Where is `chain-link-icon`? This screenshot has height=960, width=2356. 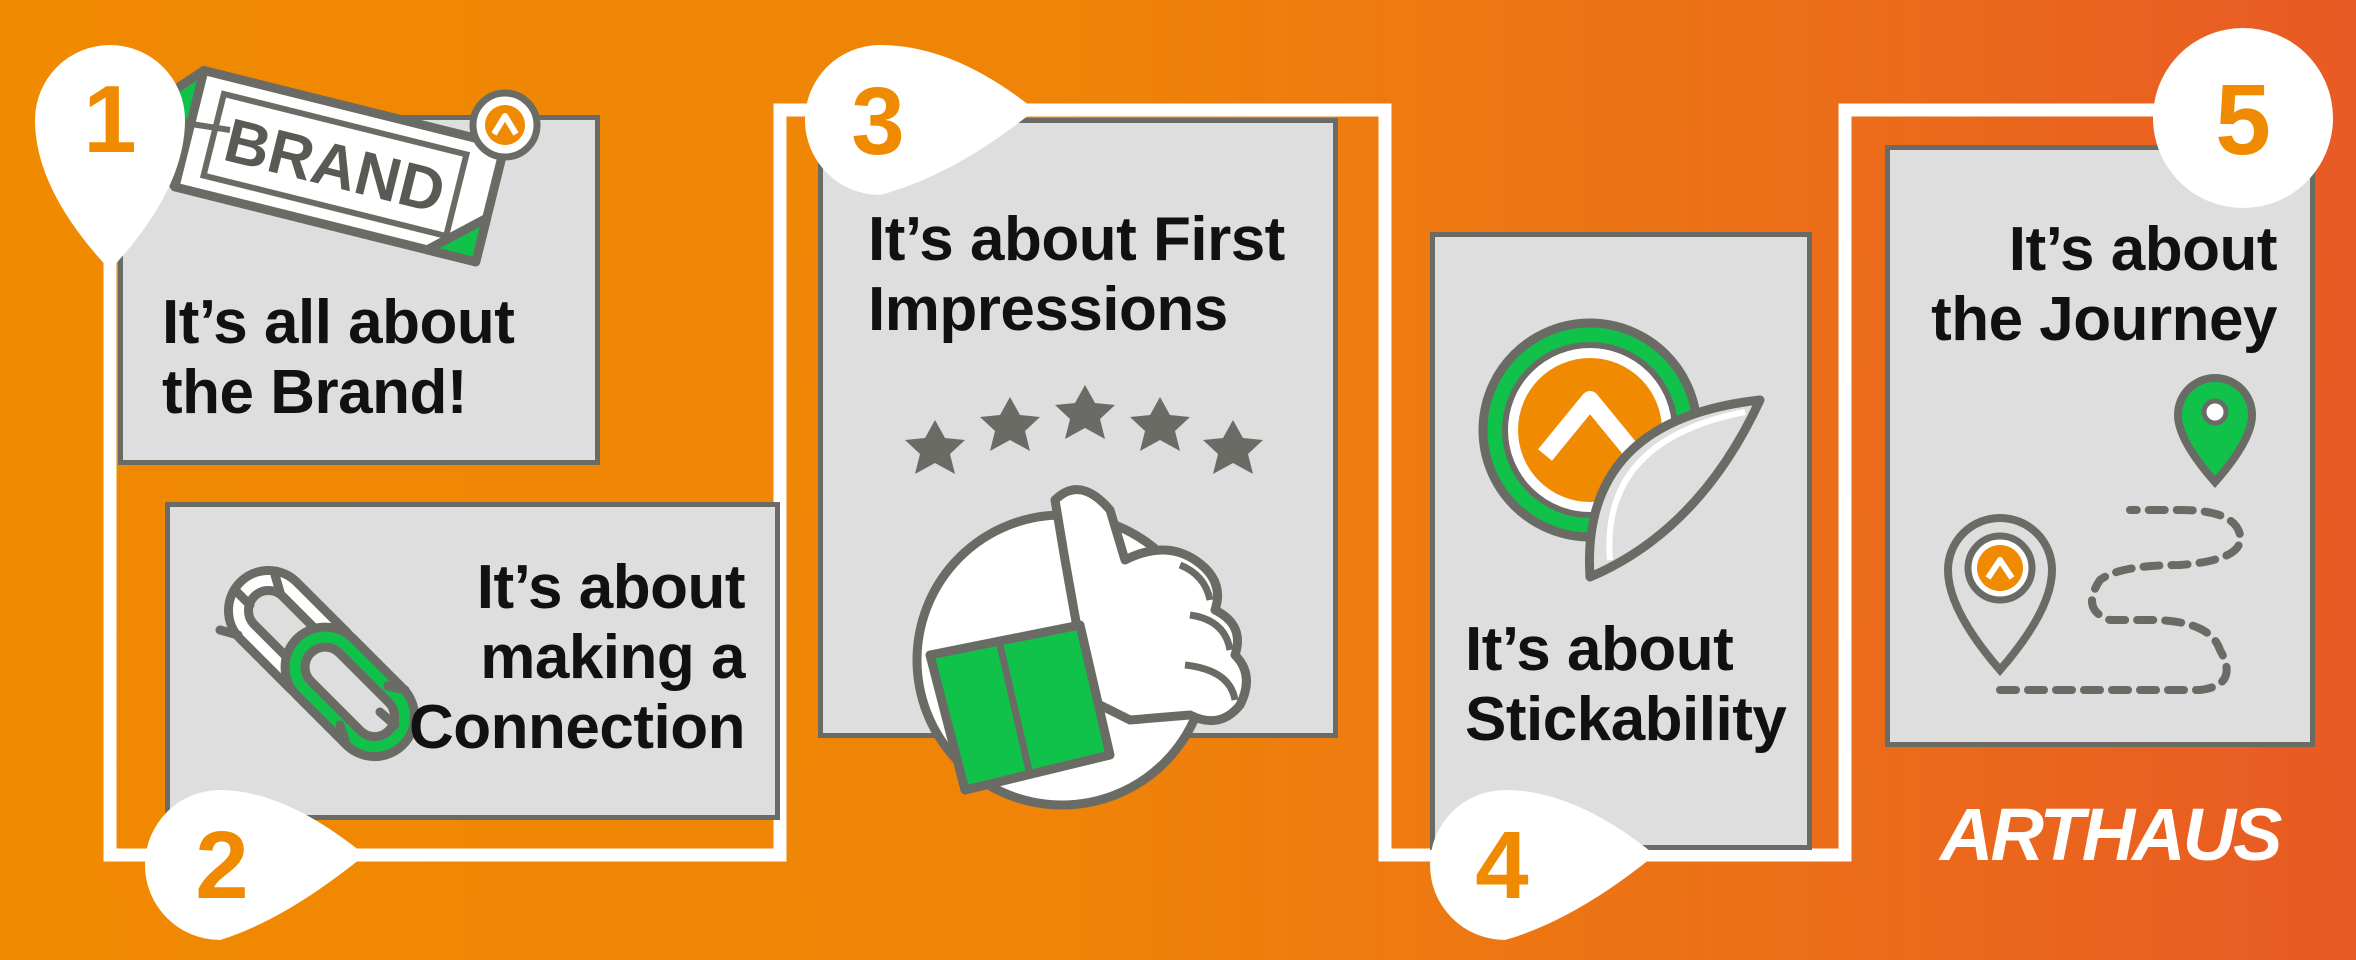
chain-link-icon is located at coordinates (317, 664).